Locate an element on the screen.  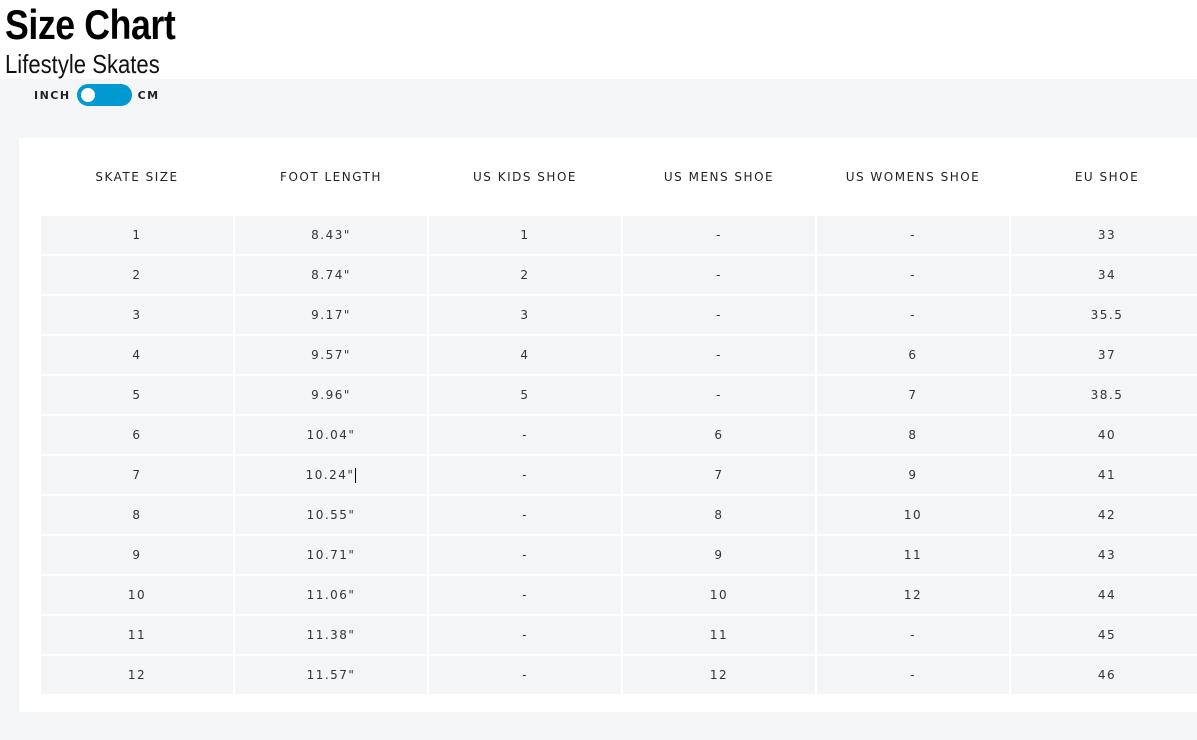
table-cell: 11 is located at coordinates (137, 635).